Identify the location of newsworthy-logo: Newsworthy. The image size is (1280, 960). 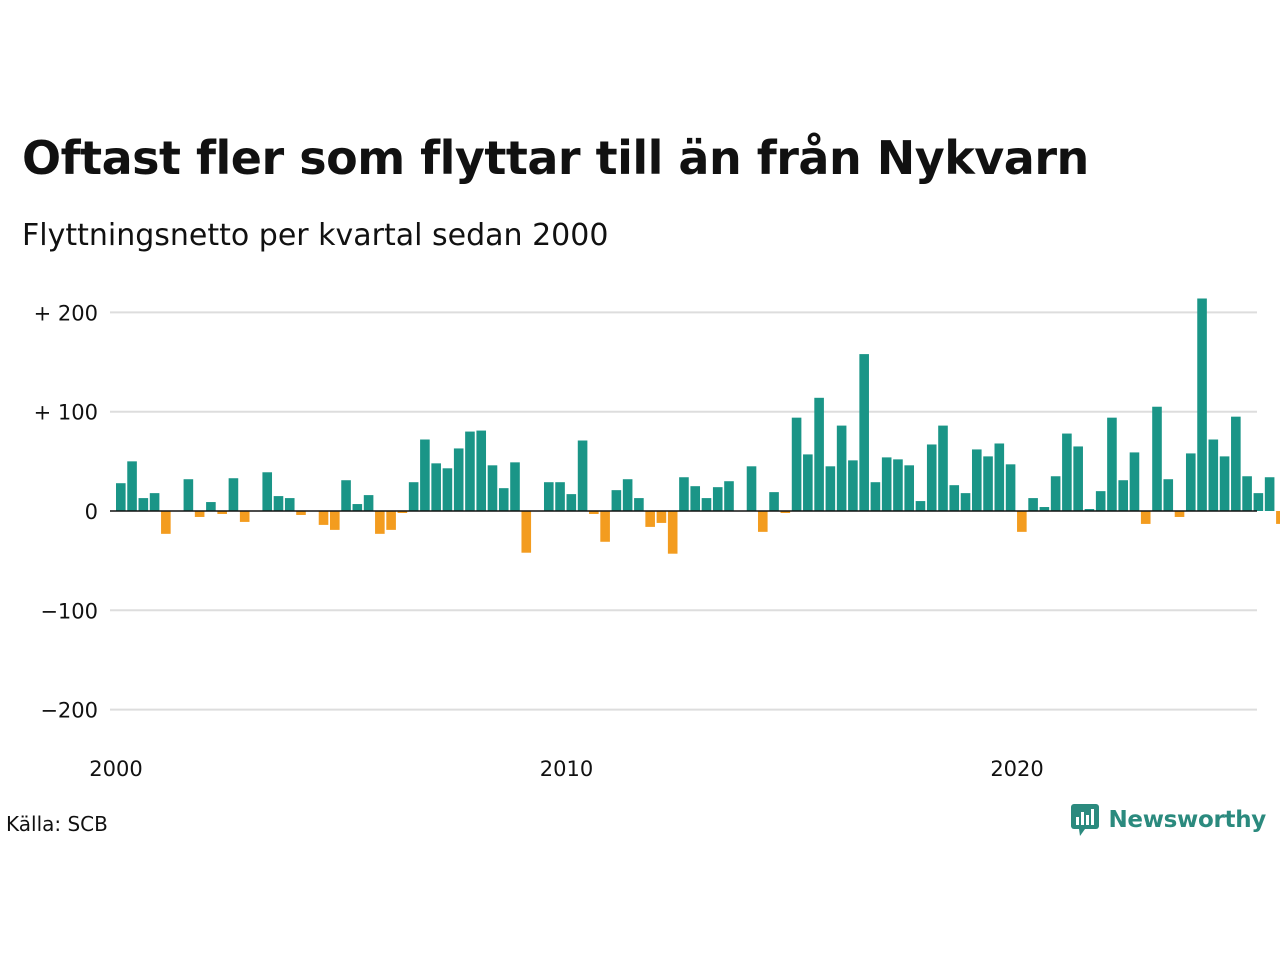
(1168, 820).